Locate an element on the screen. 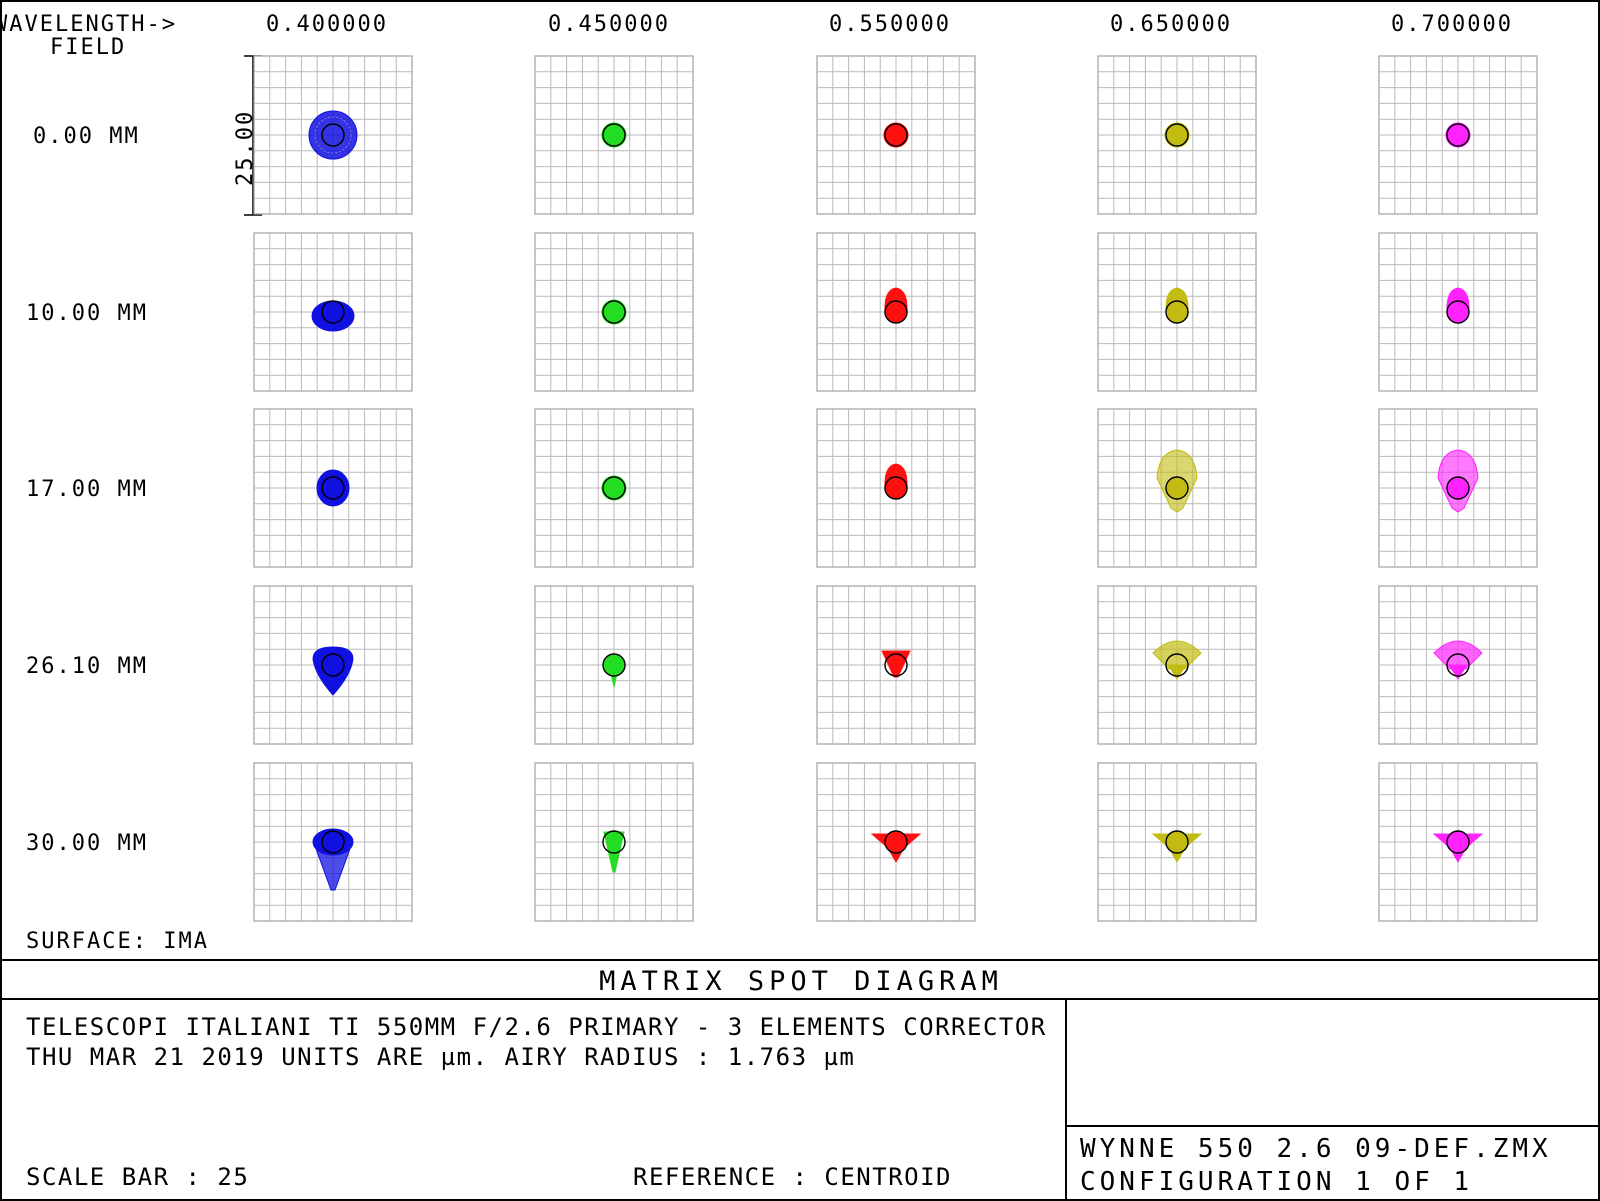 This screenshot has height=1201, width=1600. scale-bar-text: SCALE BAR : 25 is located at coordinates (137, 1177).